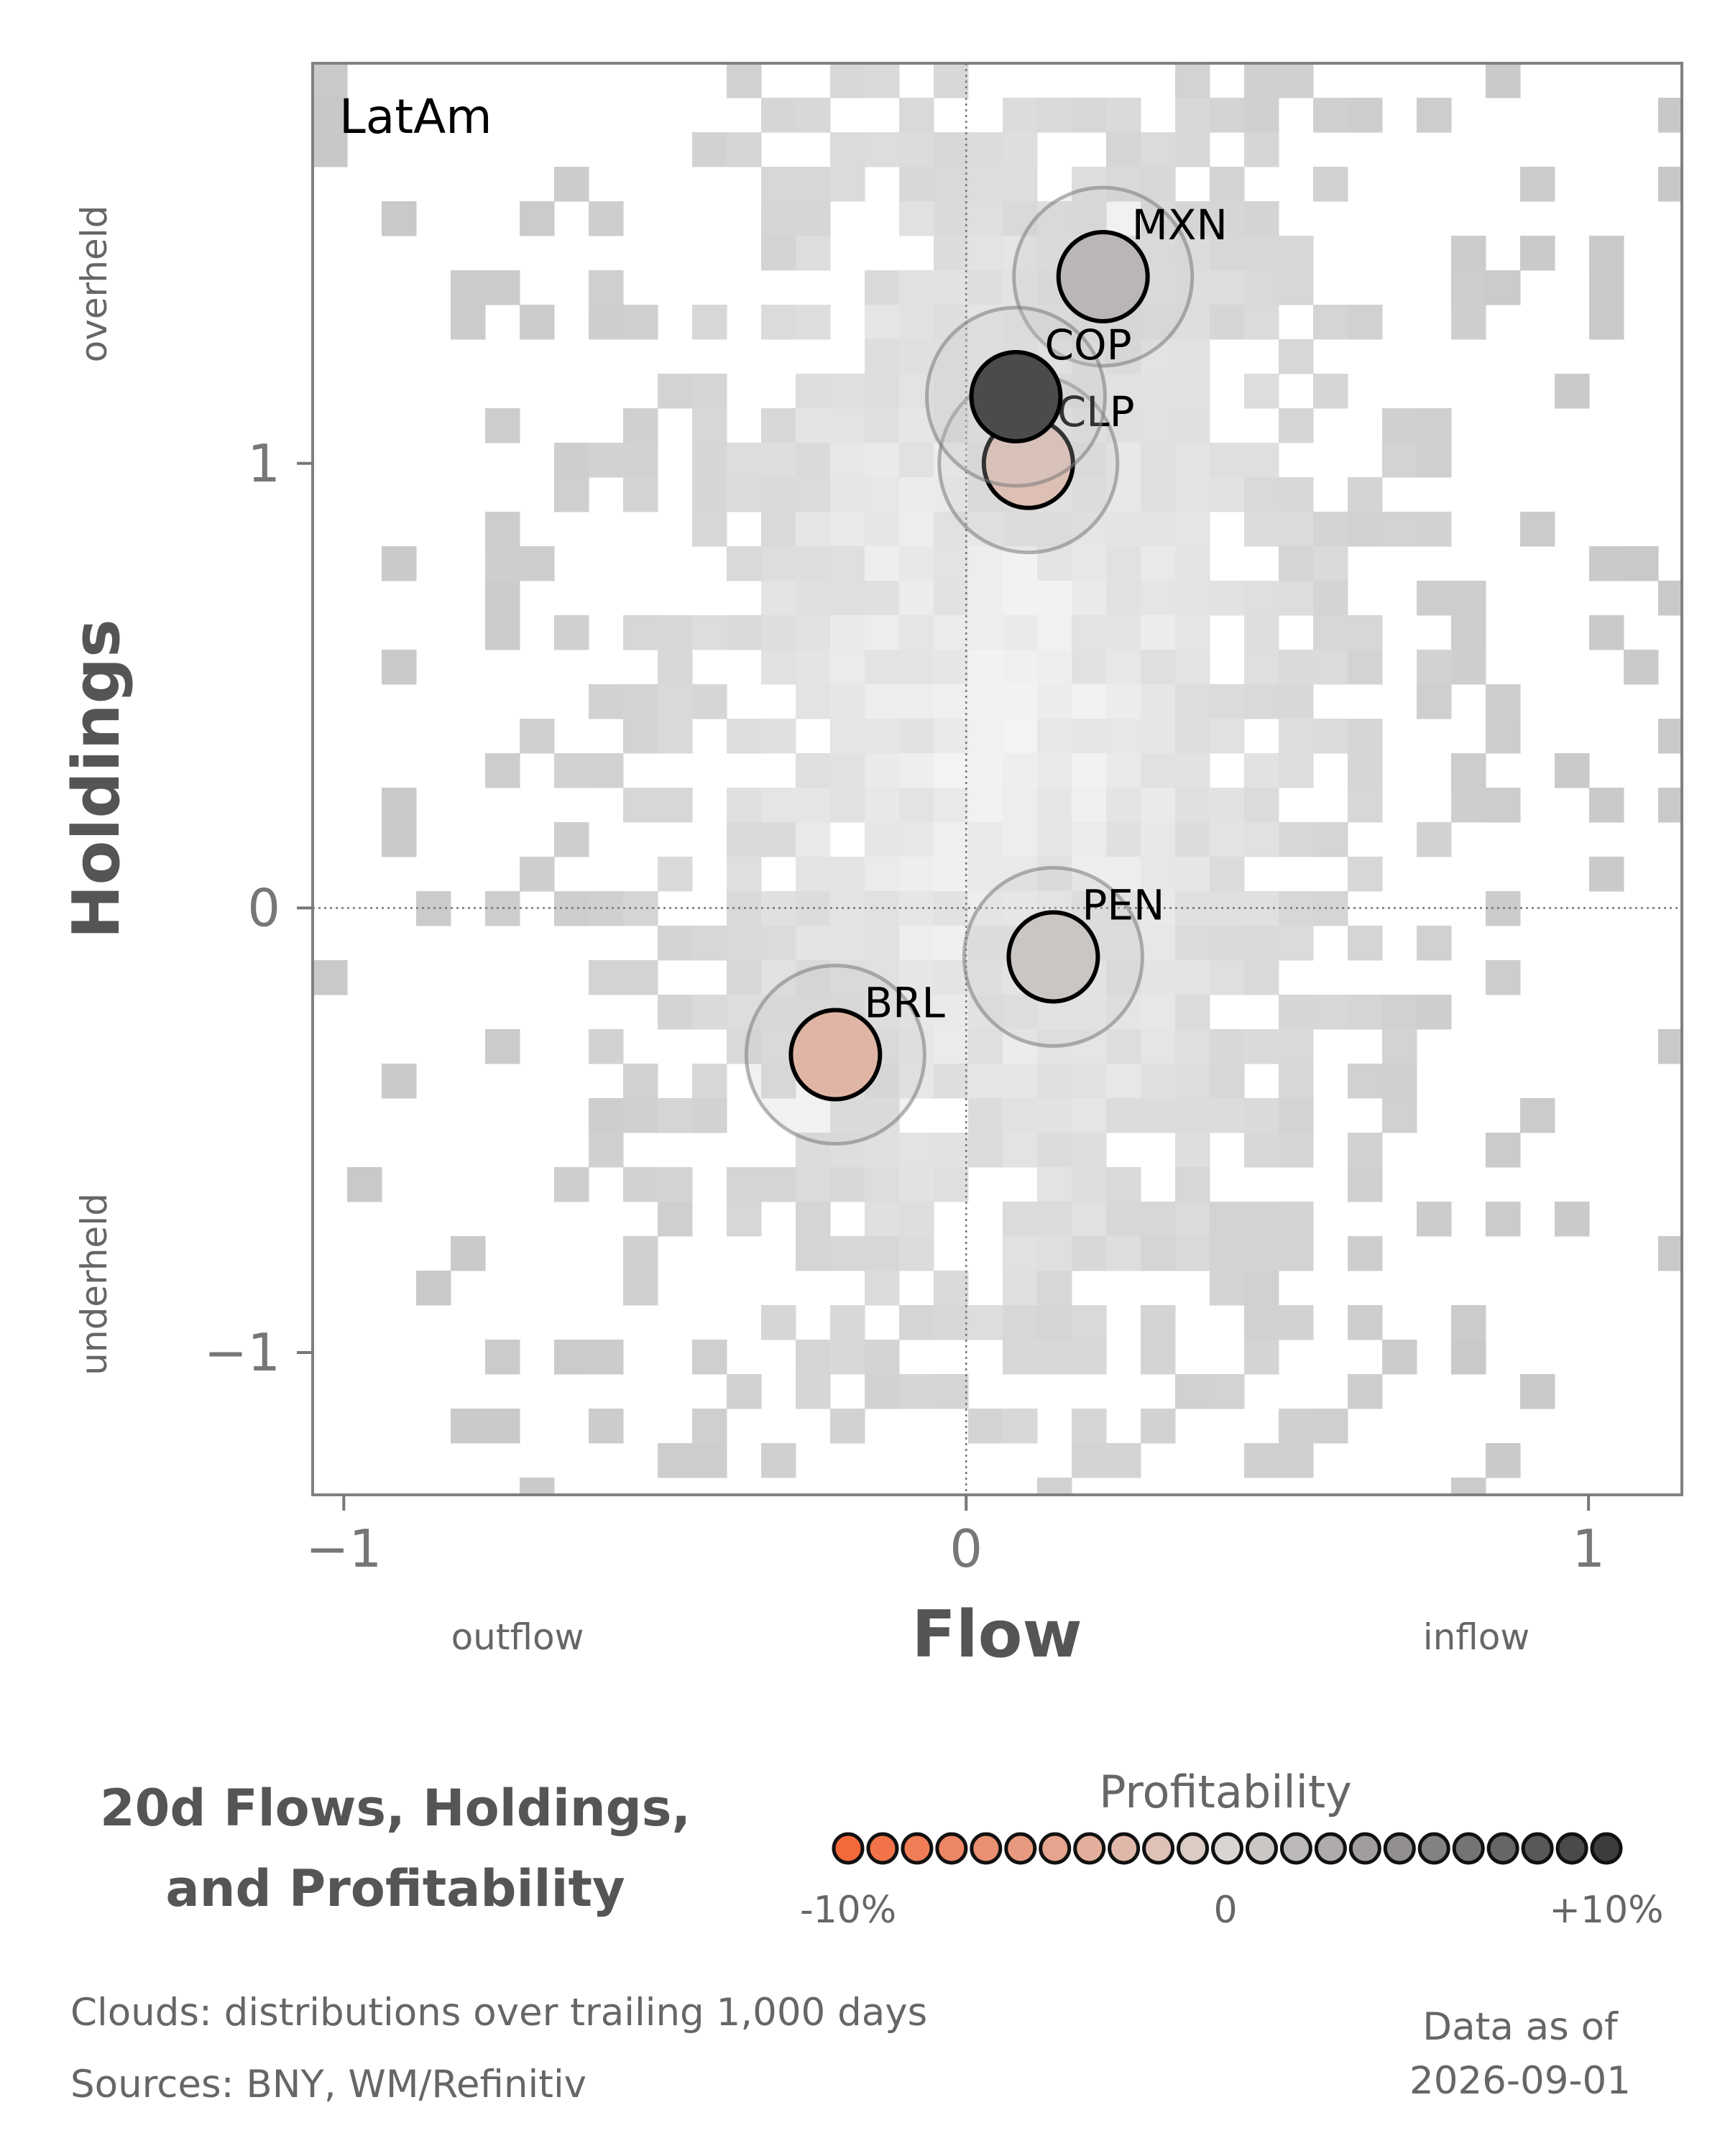 This screenshot has height=2156, width=1725. Describe the element at coordinates (242, 1352) in the screenshot. I see `y-tick-label: −1` at that location.